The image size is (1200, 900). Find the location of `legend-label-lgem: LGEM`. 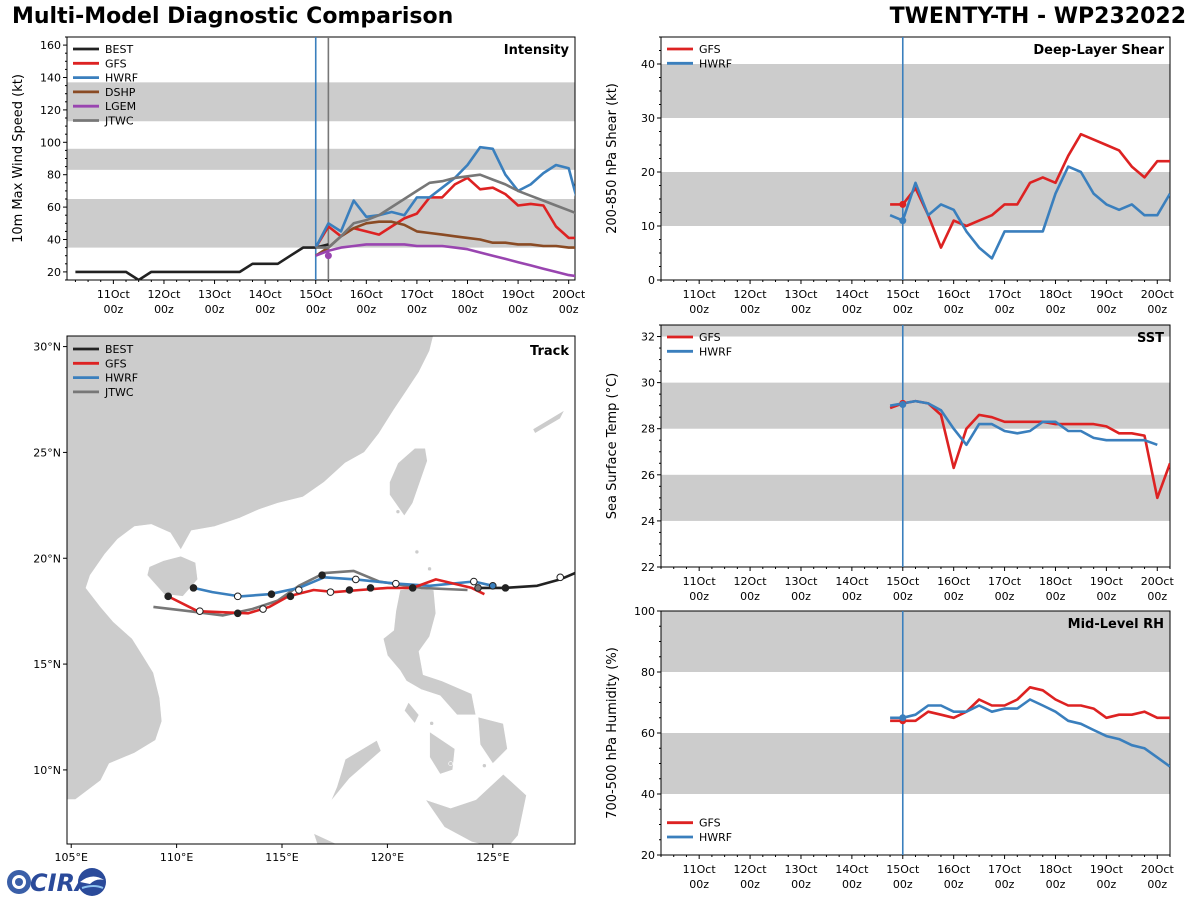

legend-label-lgem: LGEM is located at coordinates (120, 106).